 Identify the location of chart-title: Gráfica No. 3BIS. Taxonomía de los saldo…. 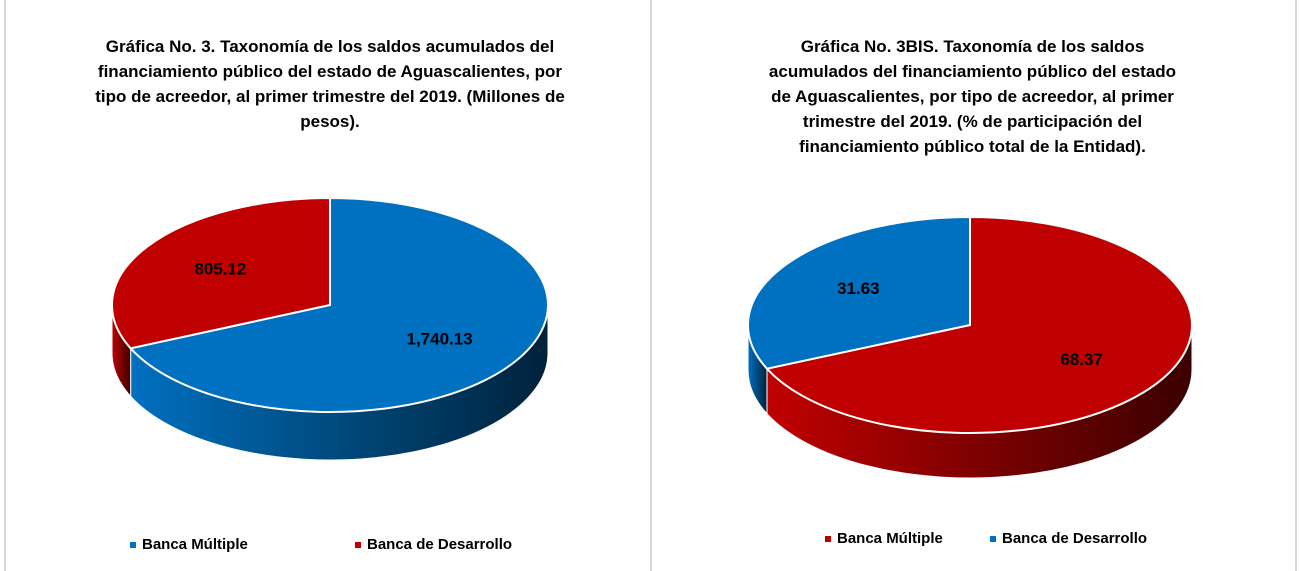
(972, 96).